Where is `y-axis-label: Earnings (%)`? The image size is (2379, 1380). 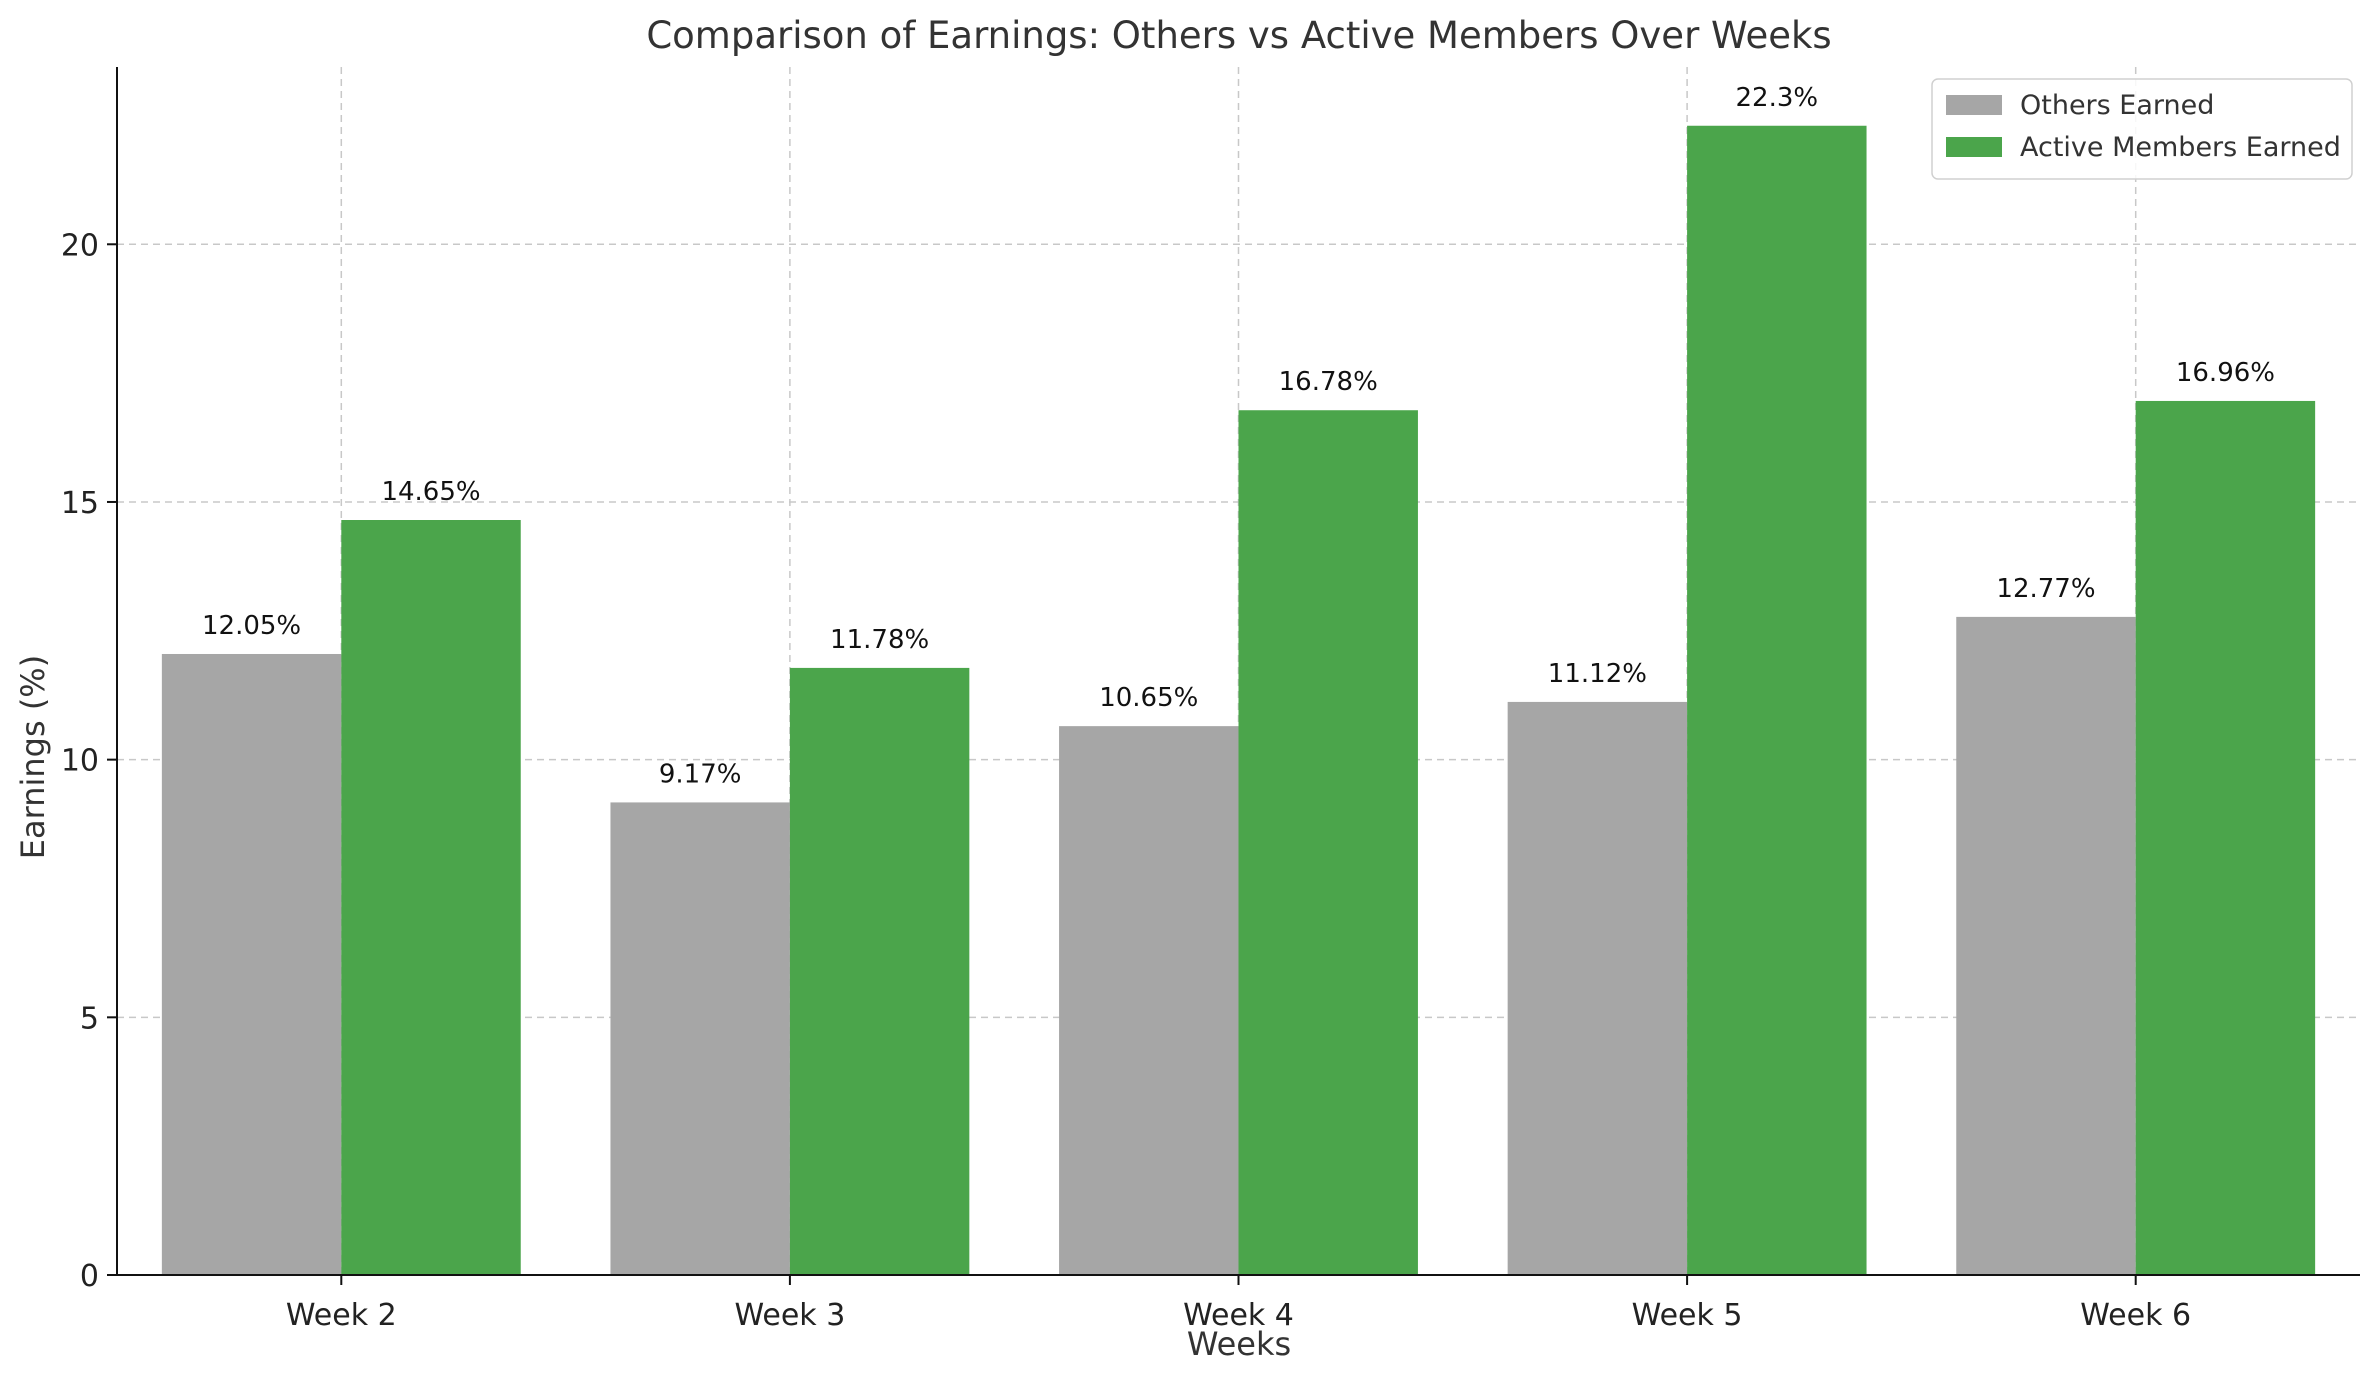 y-axis-label: Earnings (%) is located at coordinates (33, 757).